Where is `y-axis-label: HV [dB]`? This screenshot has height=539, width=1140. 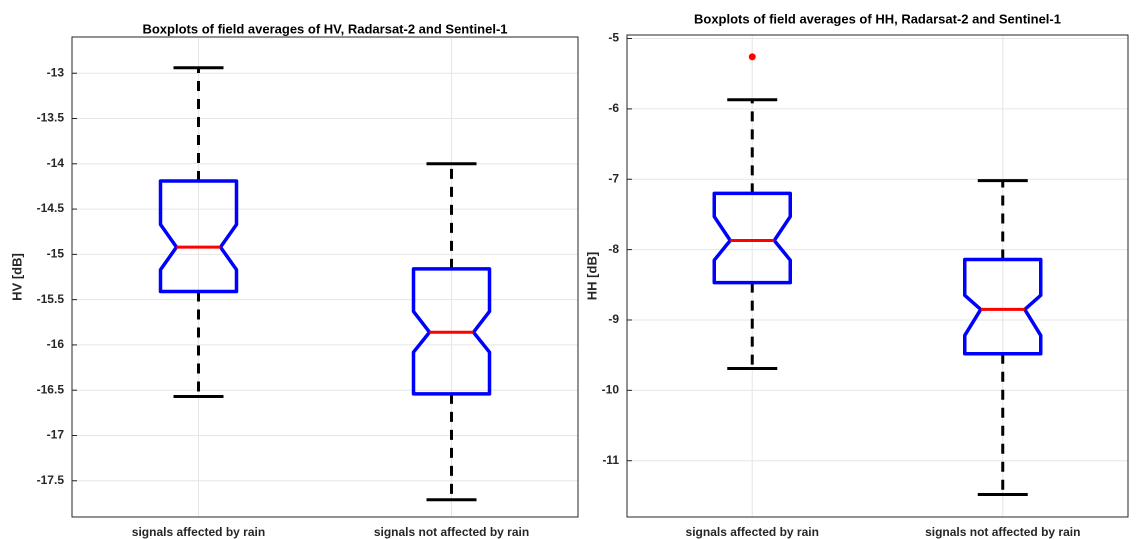 y-axis-label: HV [dB] is located at coordinates (16, 277).